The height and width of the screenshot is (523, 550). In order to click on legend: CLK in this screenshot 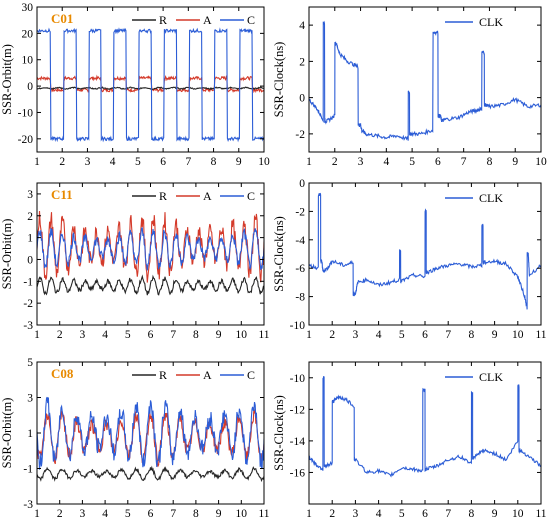, I will do `click(474, 22)`.